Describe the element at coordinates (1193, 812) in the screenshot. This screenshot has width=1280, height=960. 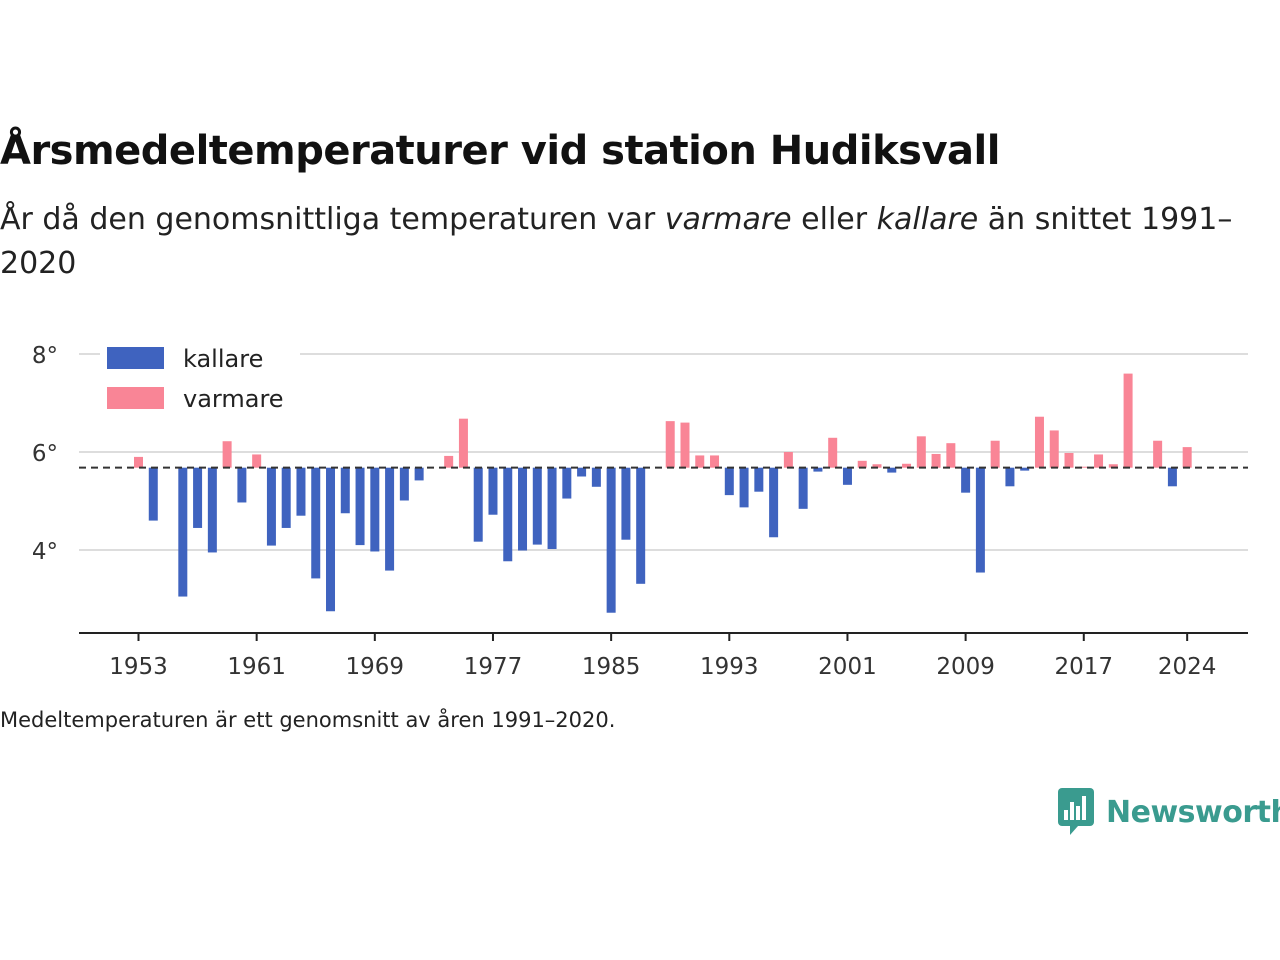
I see `brand-name: Newsworthy` at that location.